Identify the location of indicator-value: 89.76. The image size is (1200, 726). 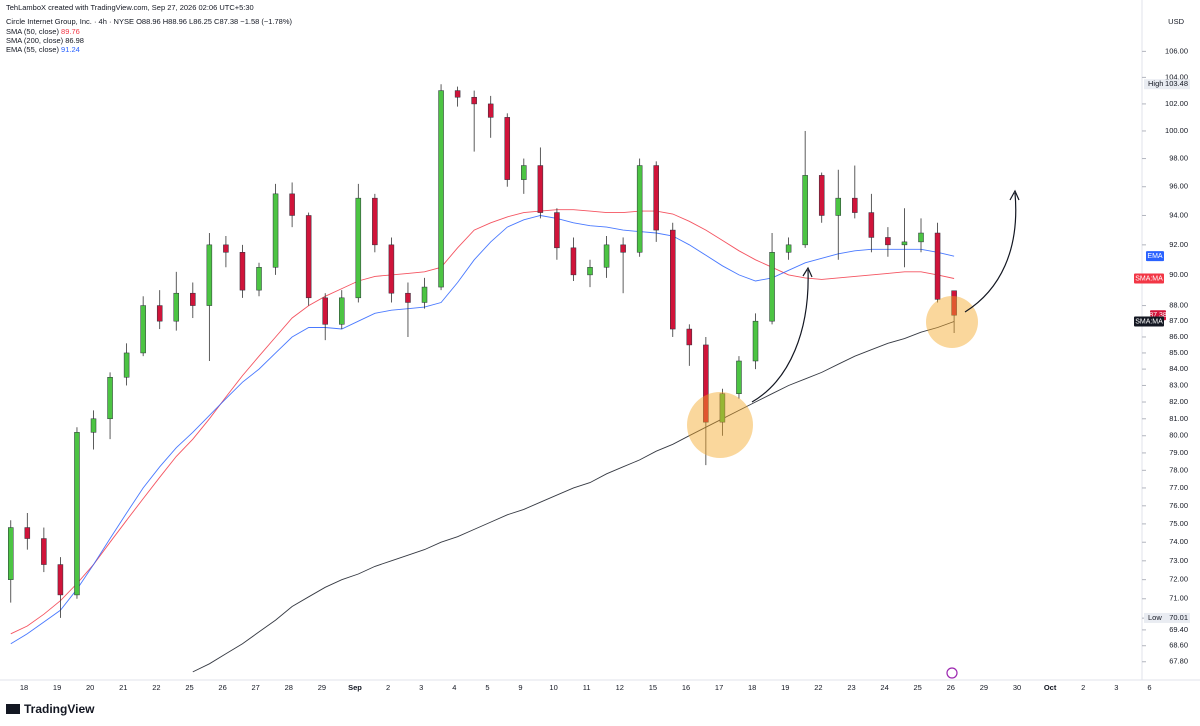
(70, 31).